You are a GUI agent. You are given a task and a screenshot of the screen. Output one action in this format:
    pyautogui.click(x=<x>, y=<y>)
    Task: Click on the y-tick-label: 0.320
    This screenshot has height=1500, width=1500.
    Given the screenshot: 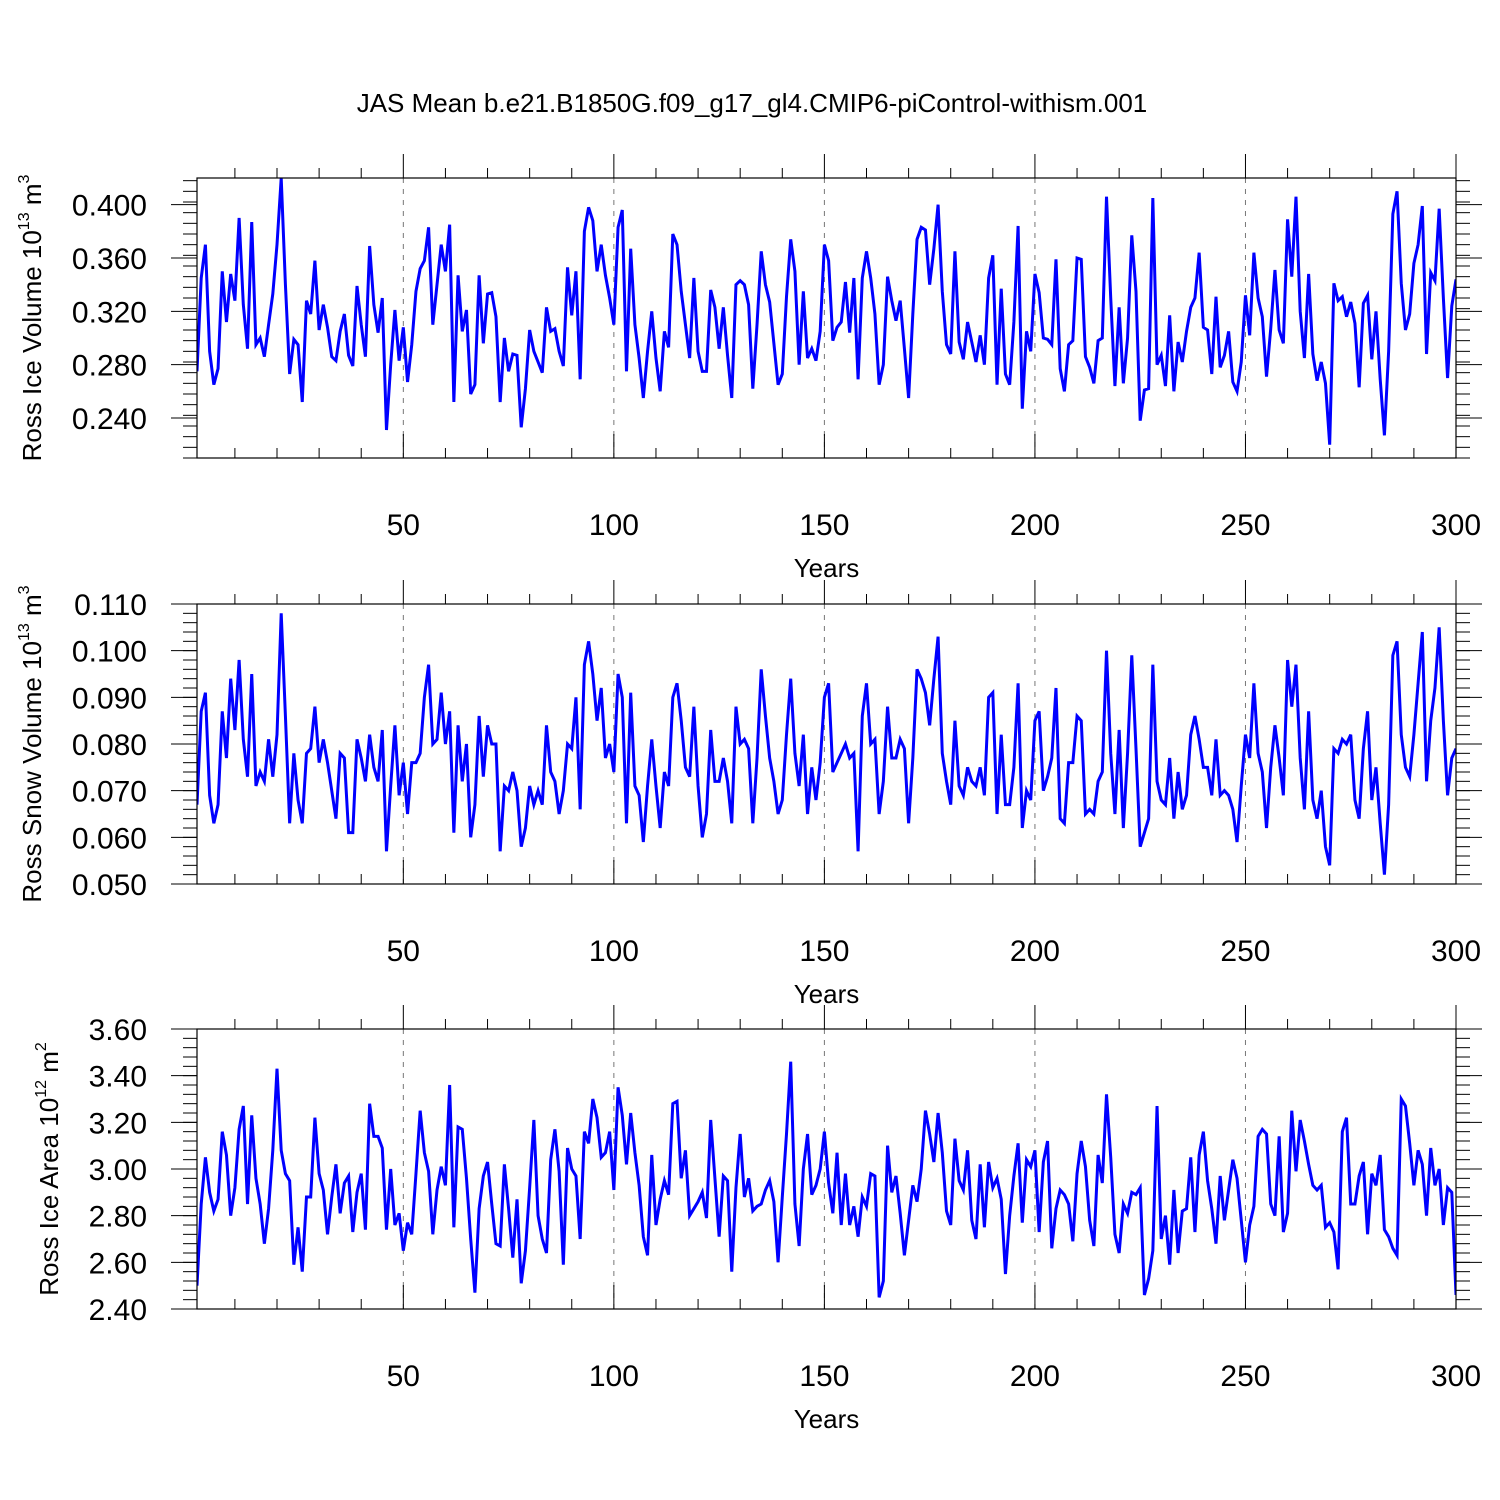 What is the action you would take?
    pyautogui.click(x=109, y=312)
    